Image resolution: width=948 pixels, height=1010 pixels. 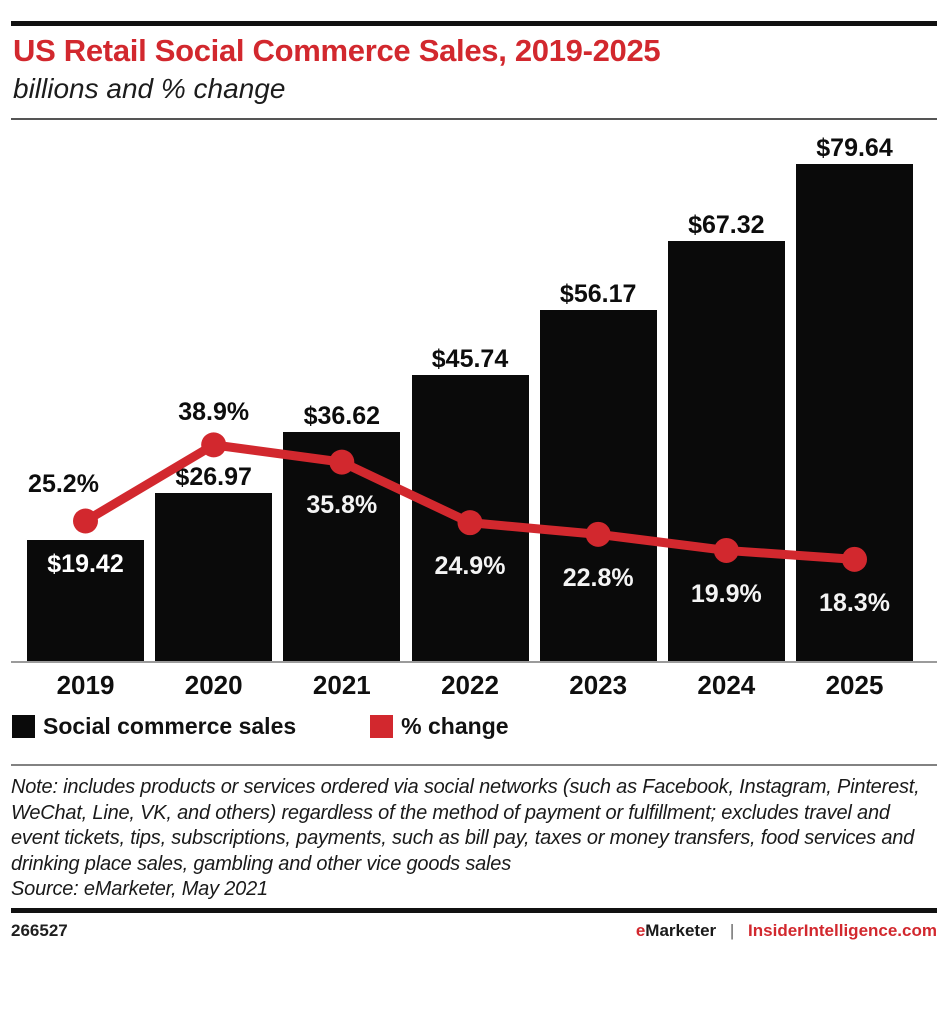 I want to click on pct-label-2022: 24.9%, so click(x=470, y=565).